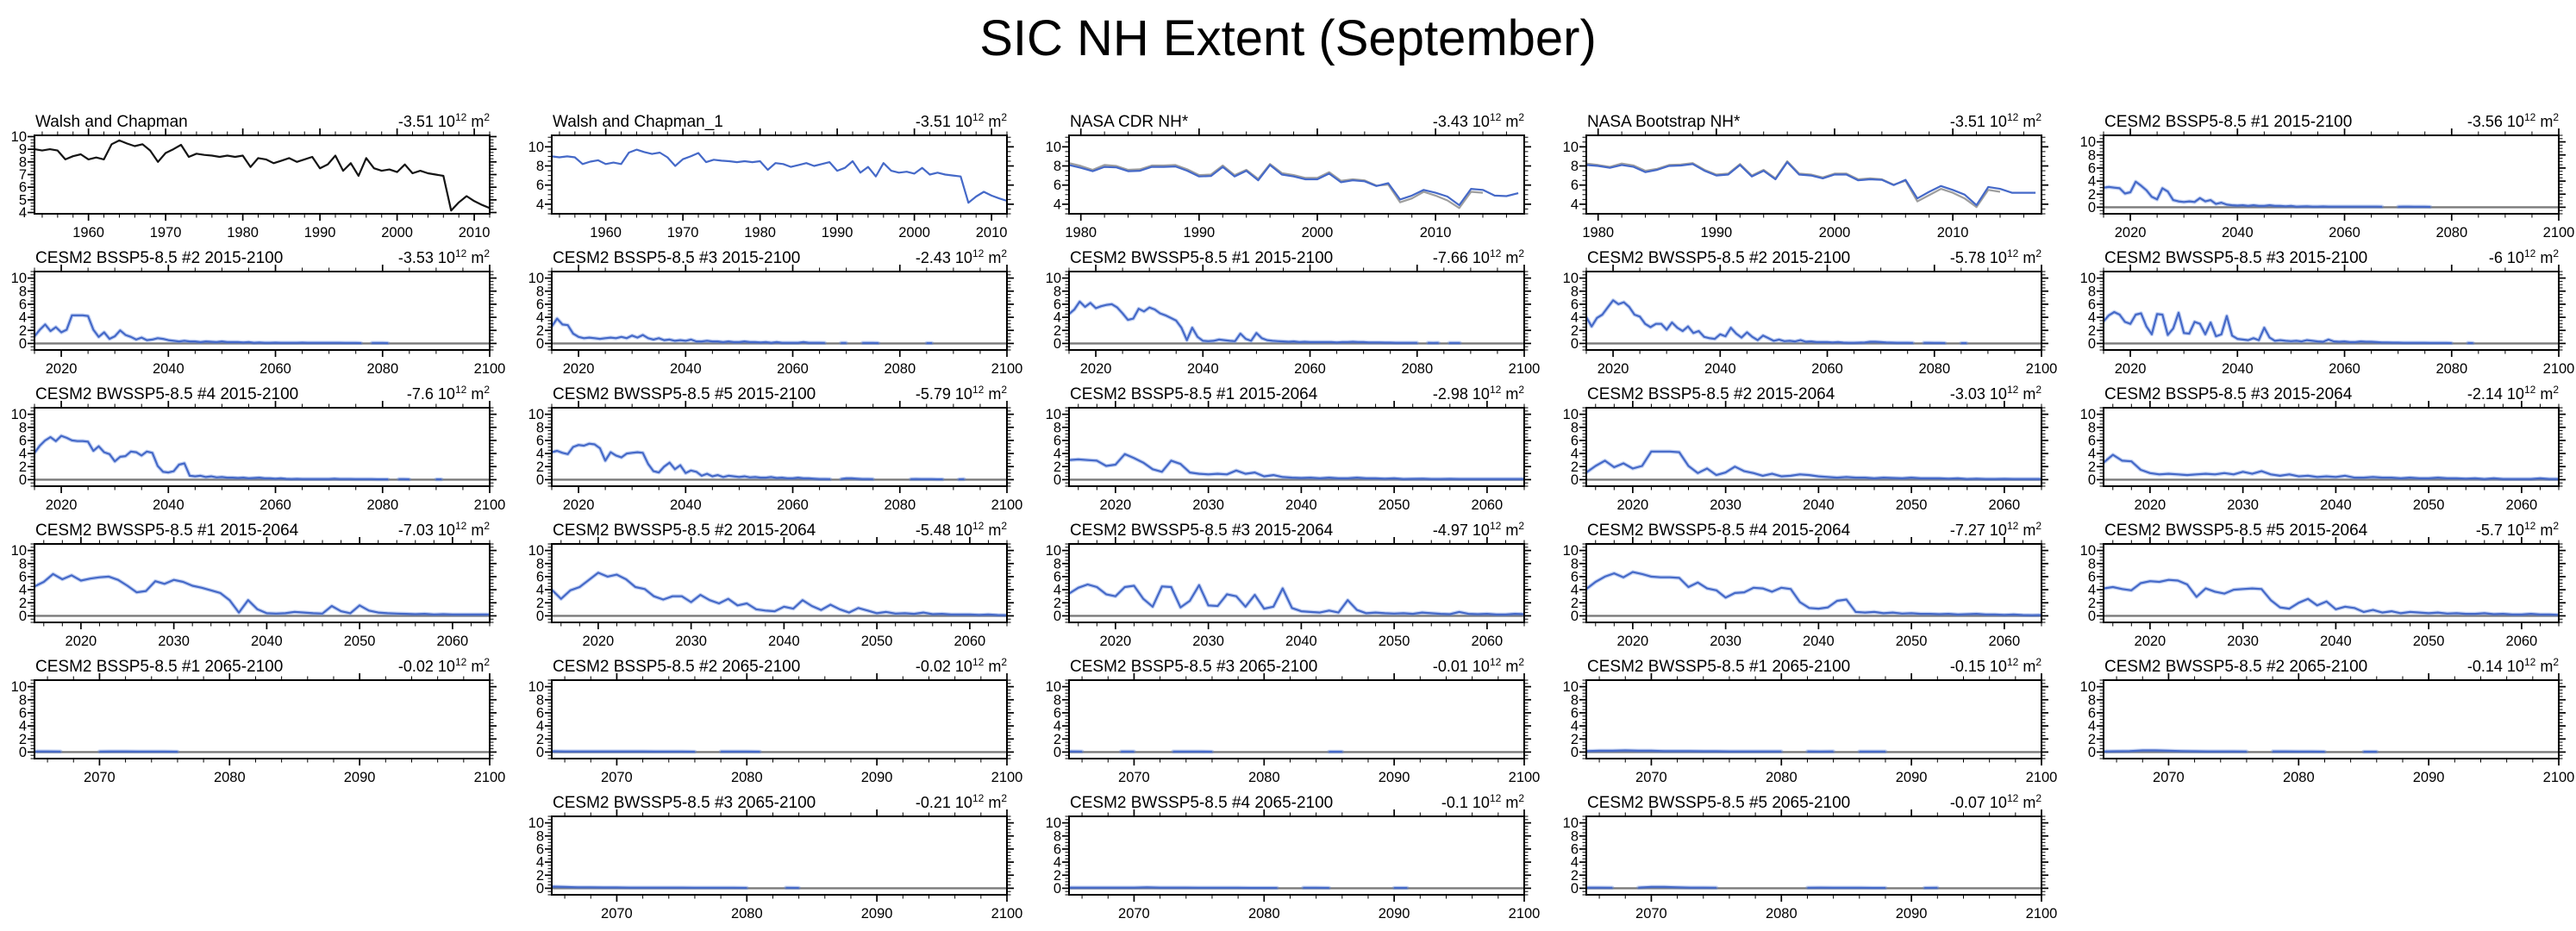 Image resolution: width=2576 pixels, height=931 pixels. I want to click on series-line-bwssp3, so click(2288, 327).